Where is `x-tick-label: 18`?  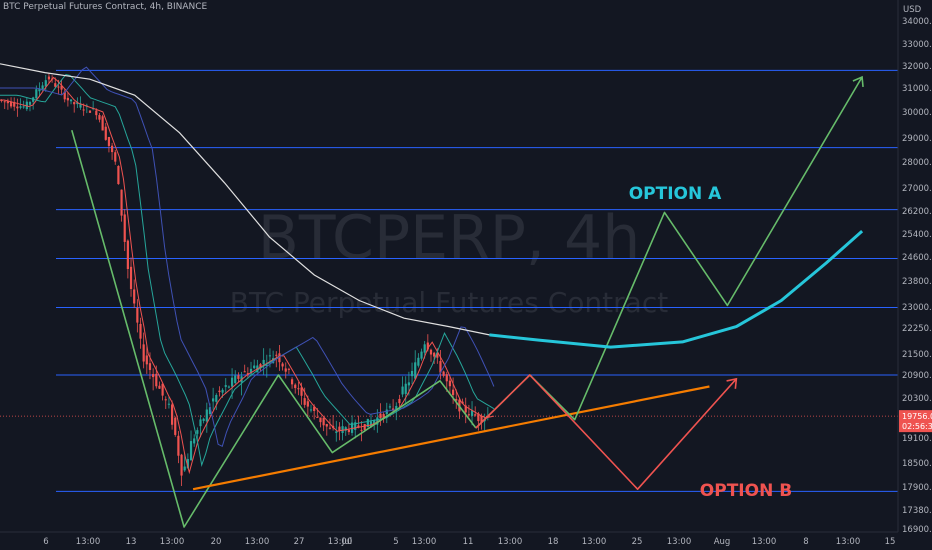 x-tick-label: 18 is located at coordinates (553, 542).